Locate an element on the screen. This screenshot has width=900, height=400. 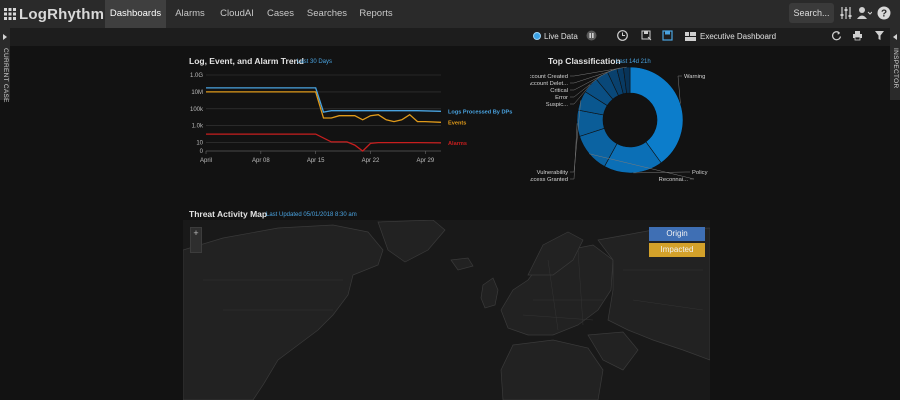
expand-left-icon is located at coordinates (895, 37).